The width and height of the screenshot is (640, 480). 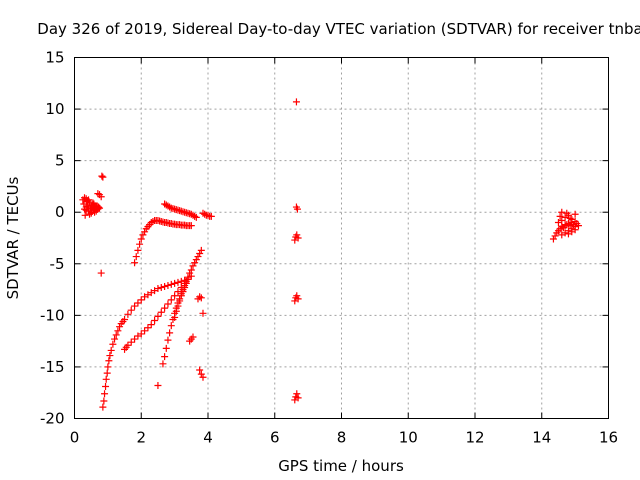 I want to click on series-arc-steep-b, so click(x=181, y=298).